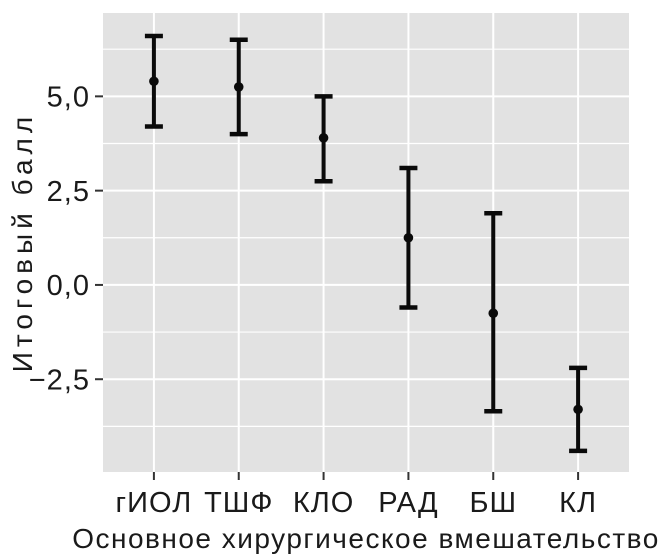 Image resolution: width=659 pixels, height=554 pixels. I want to click on x-tick-label: гИОЛ, so click(154, 503).